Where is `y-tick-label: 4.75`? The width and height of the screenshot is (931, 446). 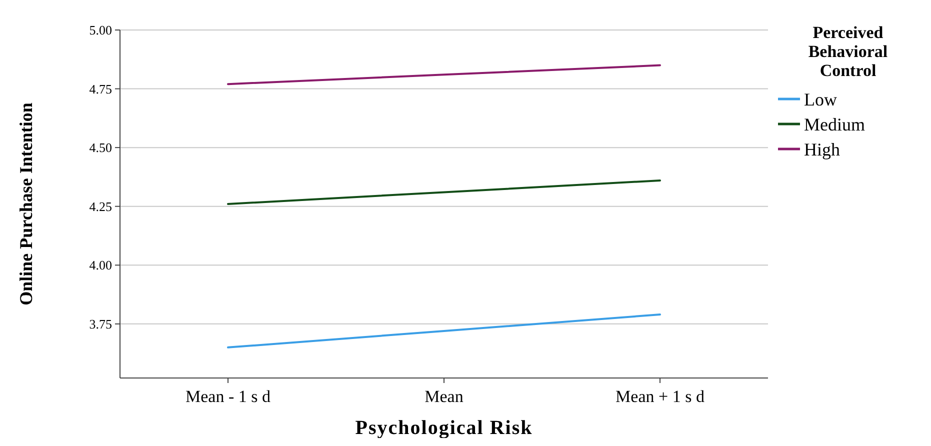 y-tick-label: 4.75 is located at coordinates (100, 88).